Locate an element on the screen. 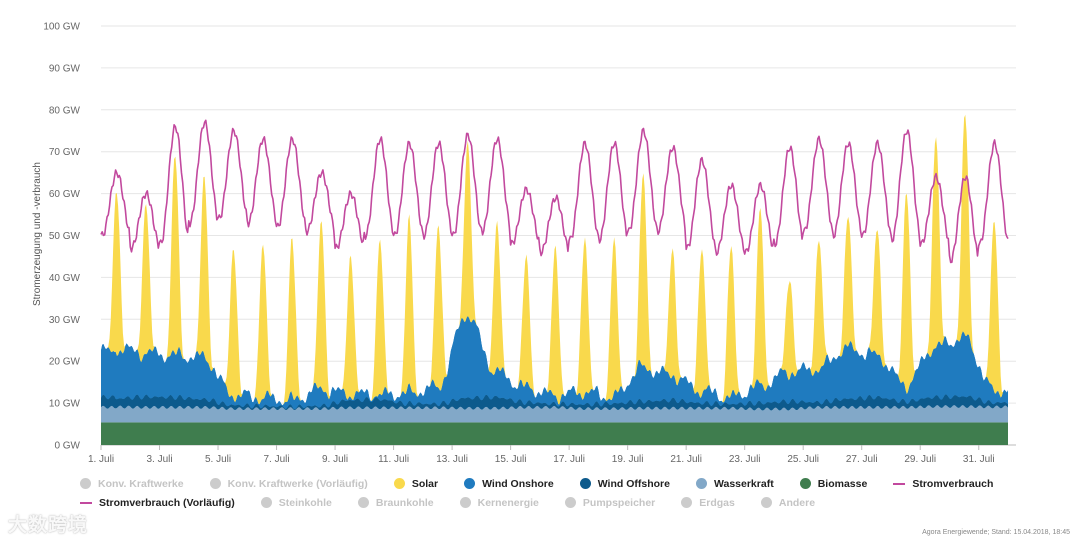 This screenshot has width=1080, height=543. legend-item-konv-kraftwerke-vorläufig: Konv. Kraftwerke (Vorläufig) is located at coordinates (288, 483).